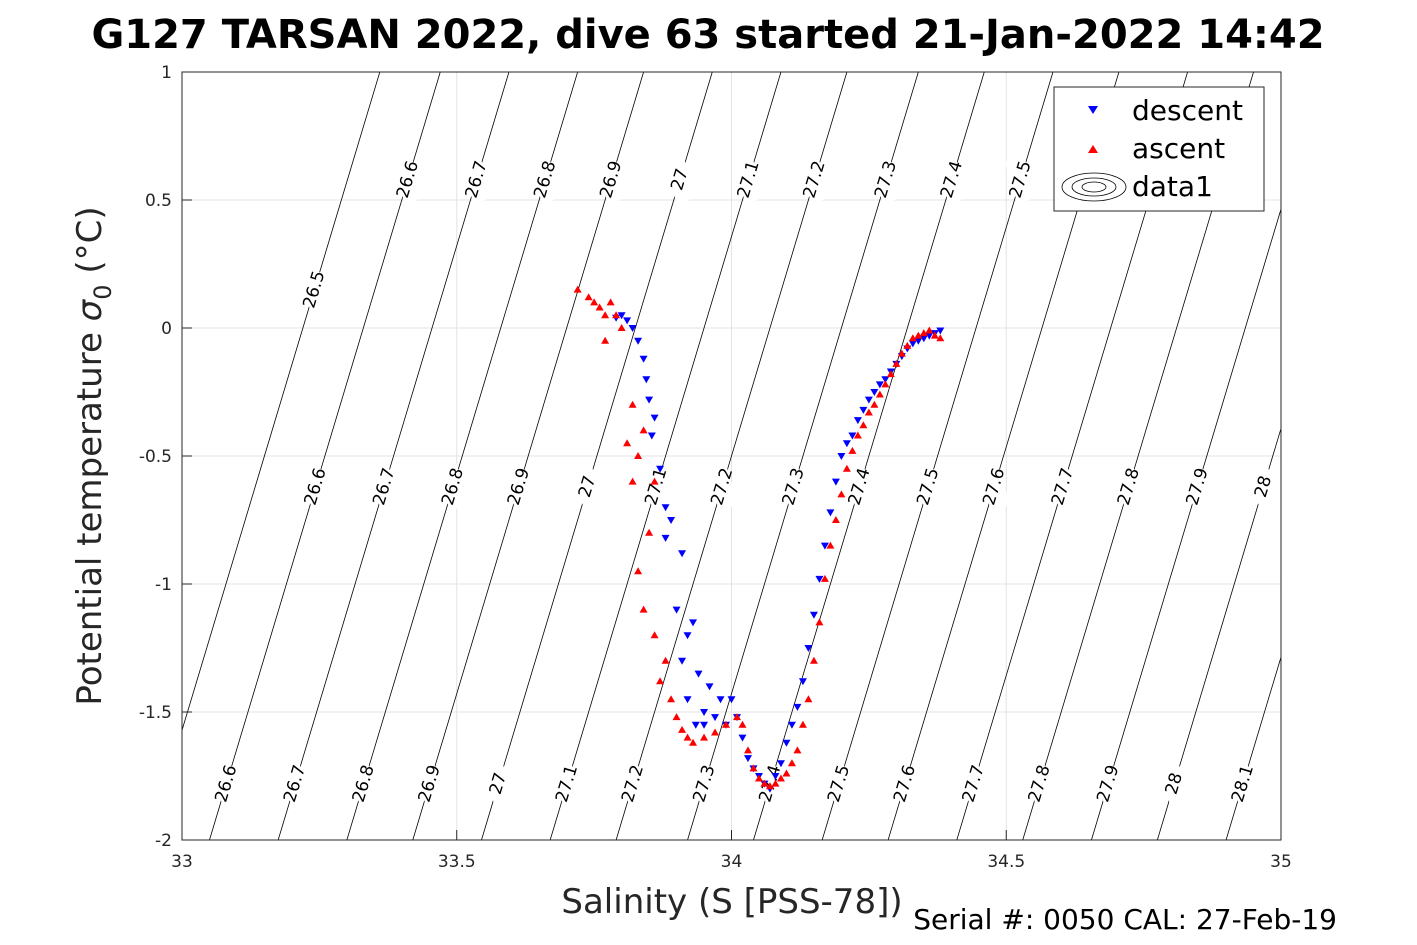  What do you see at coordinates (1187, 110) in the screenshot?
I see `legend-descent-label: descent` at bounding box center [1187, 110].